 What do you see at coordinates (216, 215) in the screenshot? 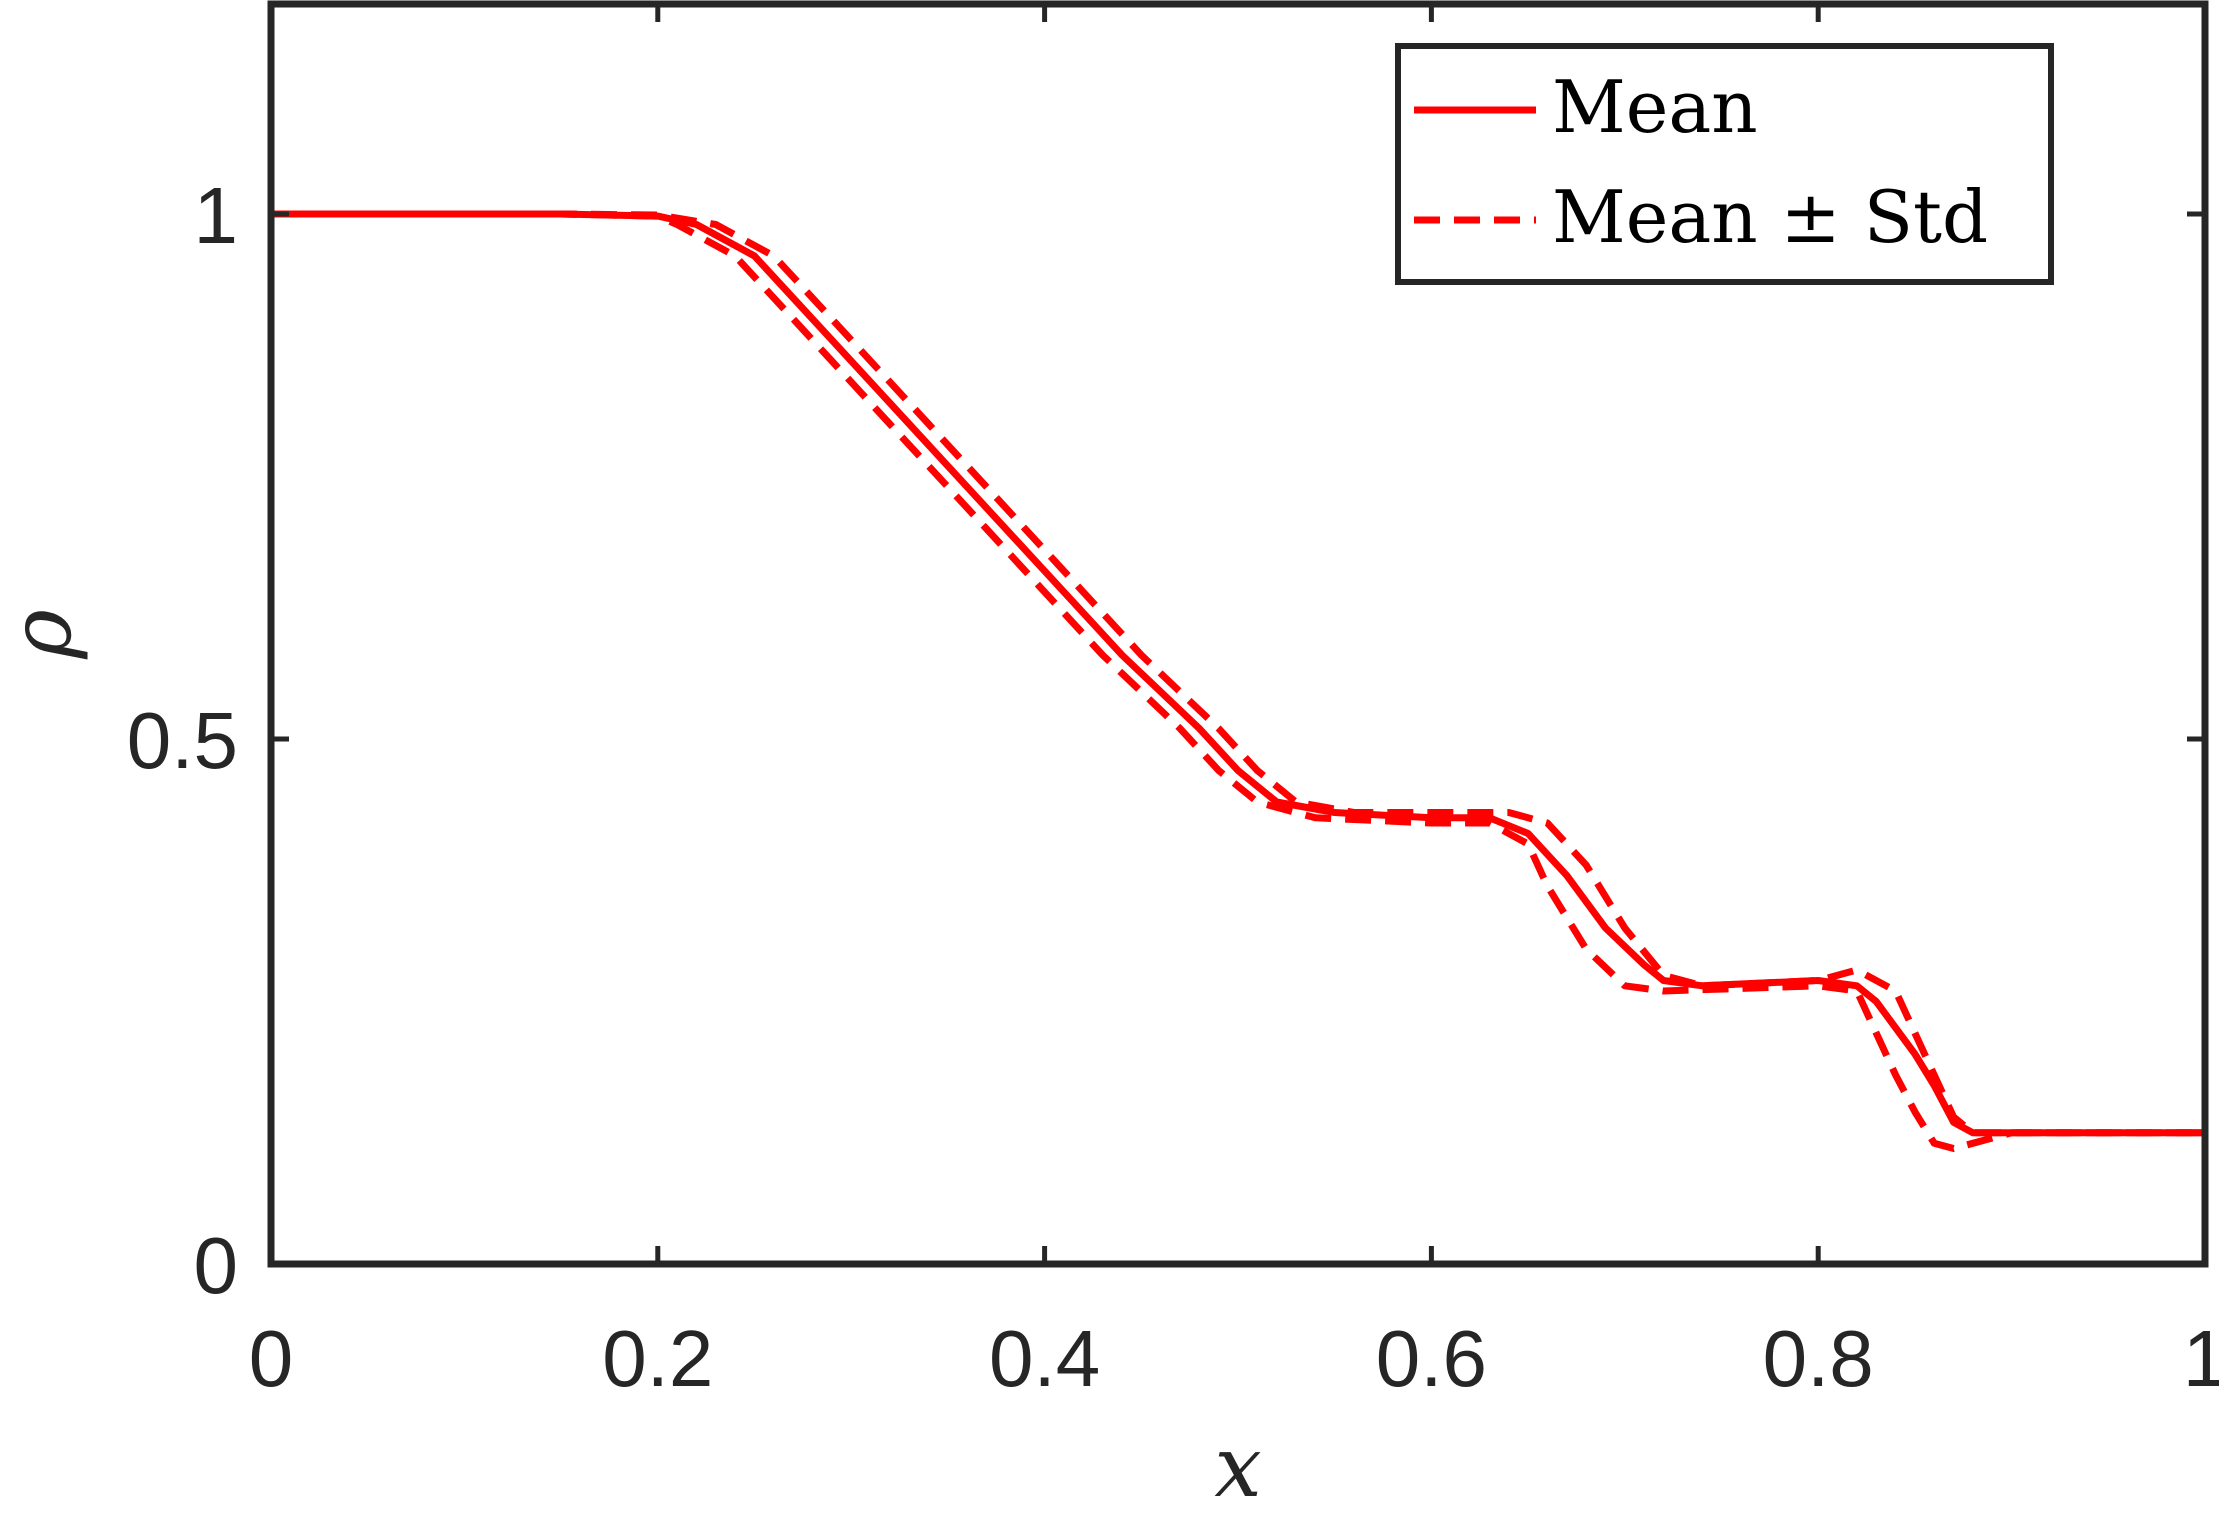
I see `y-tick-label: 1` at bounding box center [216, 215].